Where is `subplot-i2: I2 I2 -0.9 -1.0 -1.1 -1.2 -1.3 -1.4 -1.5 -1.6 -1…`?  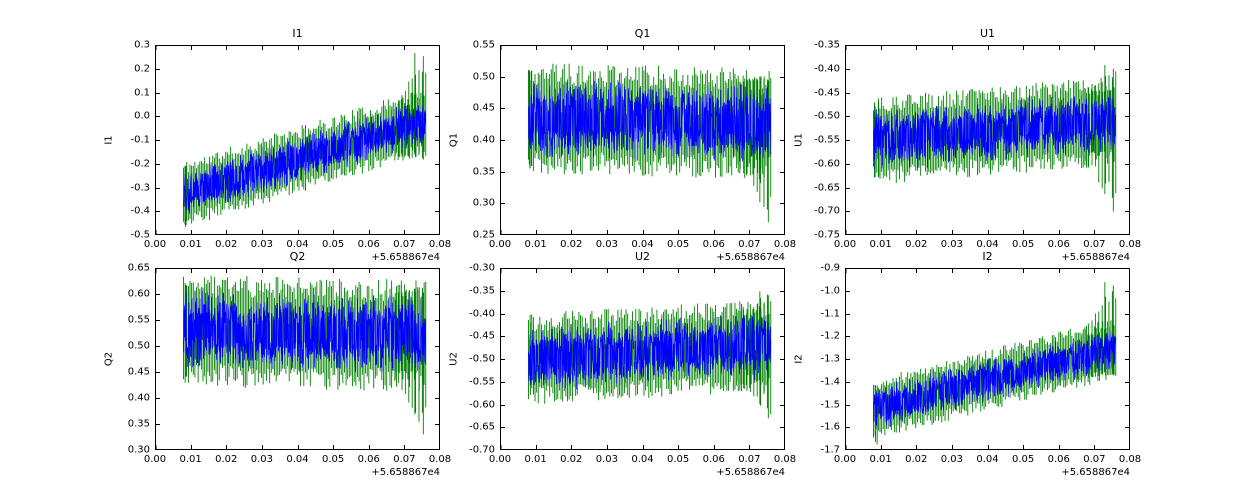
subplot-i2: I2 I2 -0.9 -1.0 -1.1 -1.2 -1.3 -1.4 -1.5 -1.6 -1… is located at coordinates (968, 364).